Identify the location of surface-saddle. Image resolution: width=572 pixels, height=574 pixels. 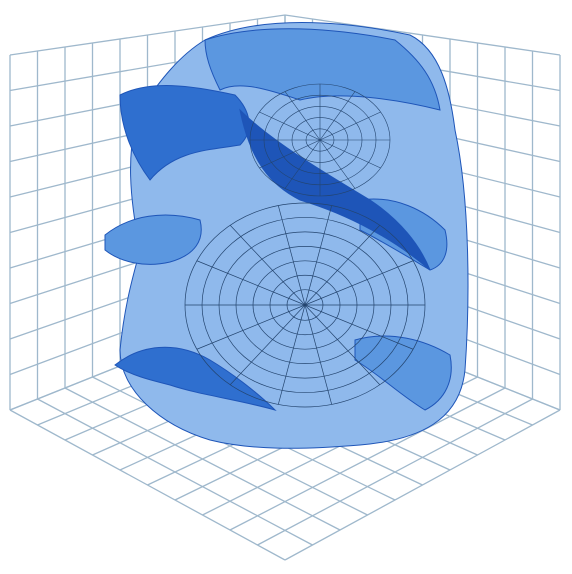
(335, 189).